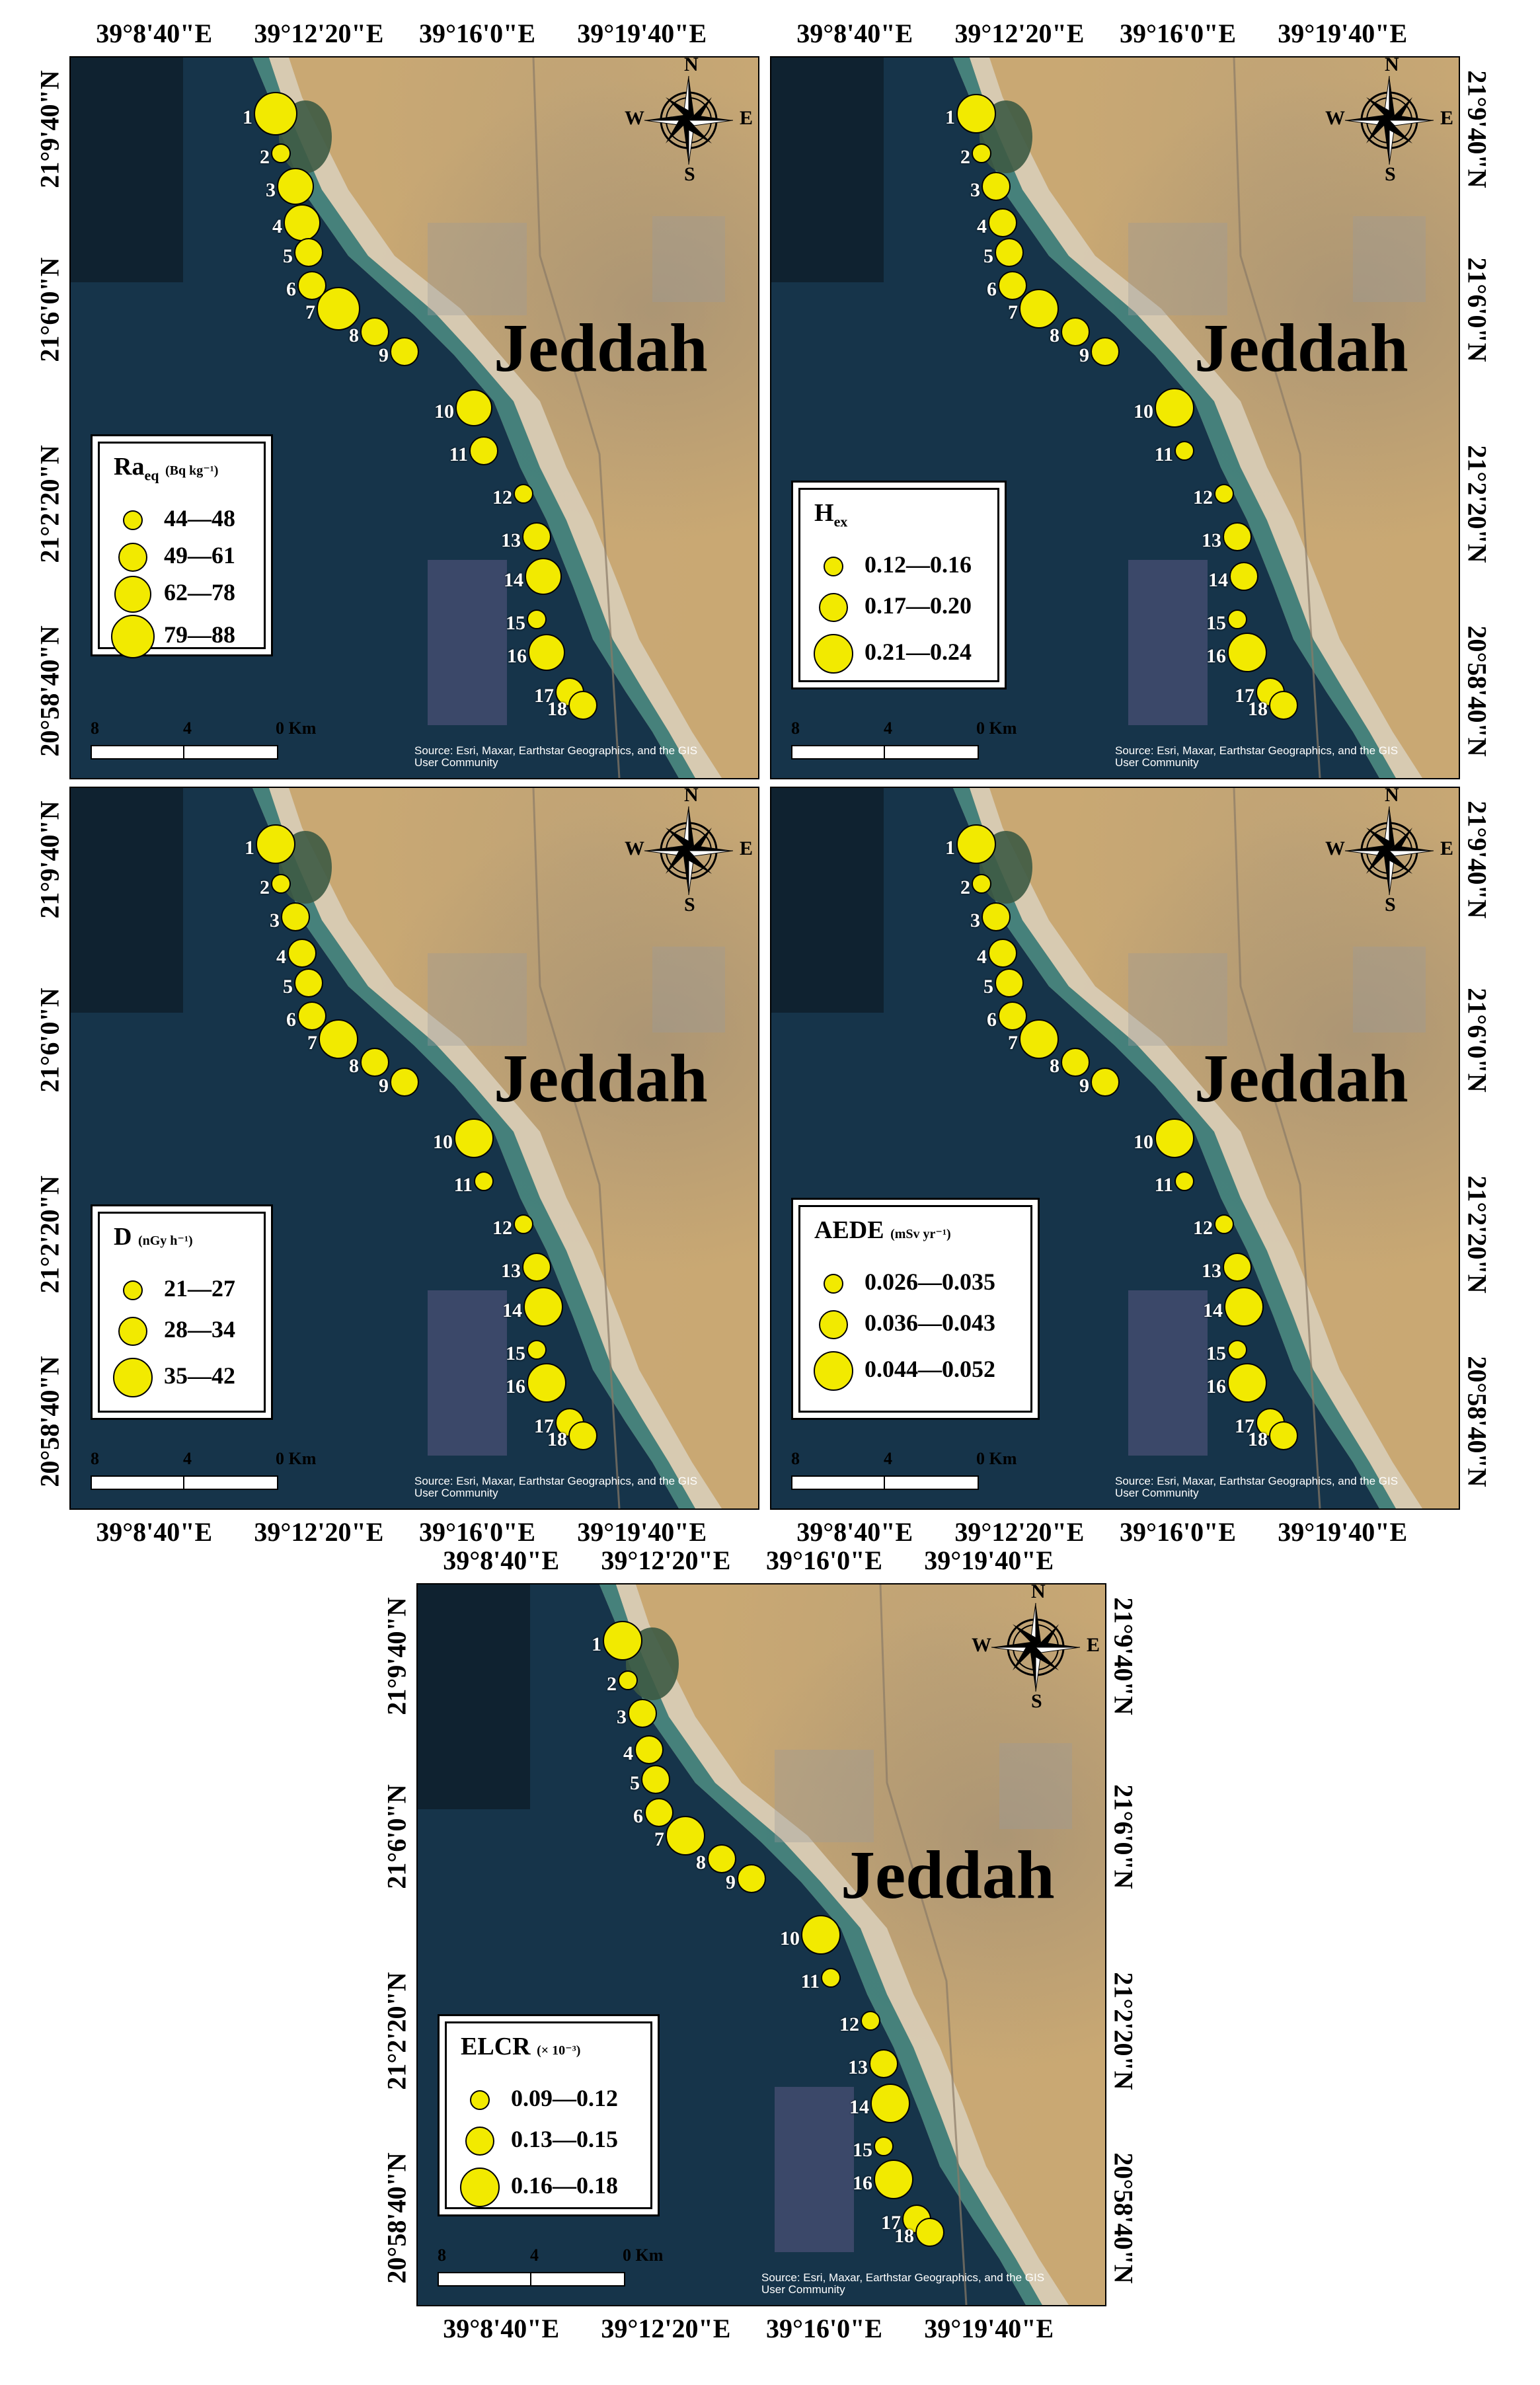 The width and height of the screenshot is (1540, 2385). Describe the element at coordinates (296, 728) in the screenshot. I see `scale-label-0km: 0 Km` at that location.